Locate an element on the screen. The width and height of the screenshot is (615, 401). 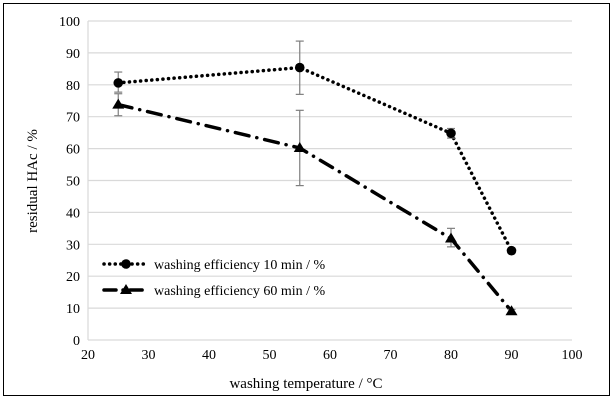
x-tick-label: 90 is located at coordinates (512, 355).